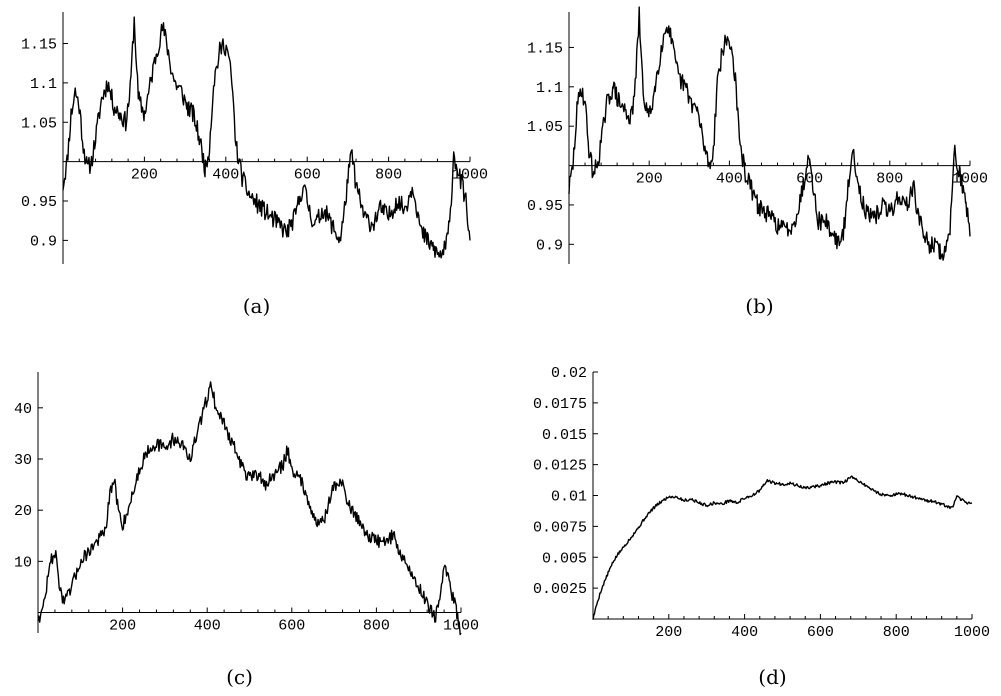 The image size is (1001, 696). What do you see at coordinates (560, 466) in the screenshot?
I see `y-tick-label: 0.0125` at bounding box center [560, 466].